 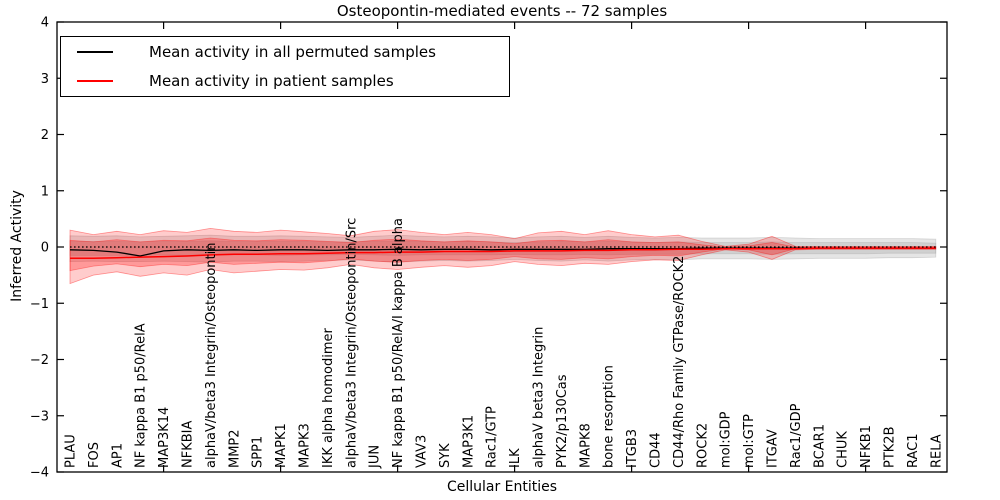 I want to click on y-tick-label: −4, so click(x=39, y=473).